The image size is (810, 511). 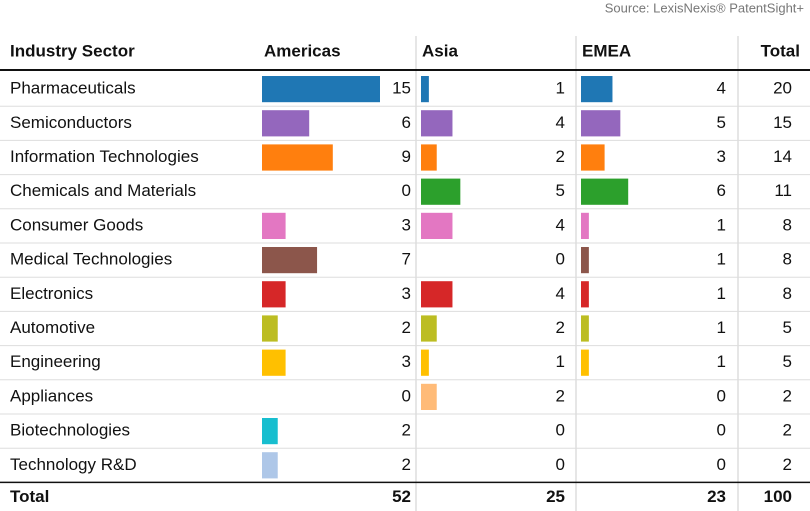 I want to click on sector-label: Consumer Goods, so click(x=76, y=224).